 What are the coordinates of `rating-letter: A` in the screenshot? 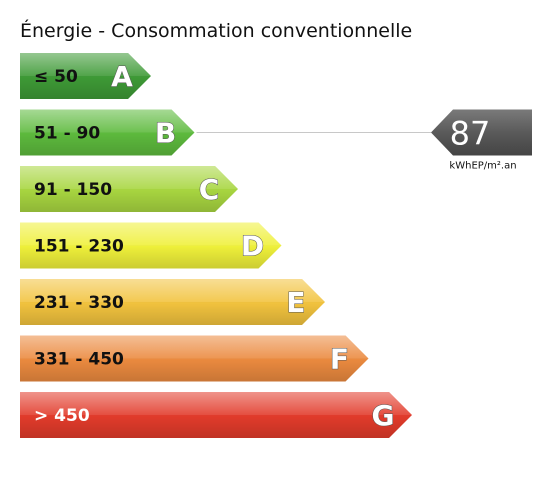 It's located at (122, 76).